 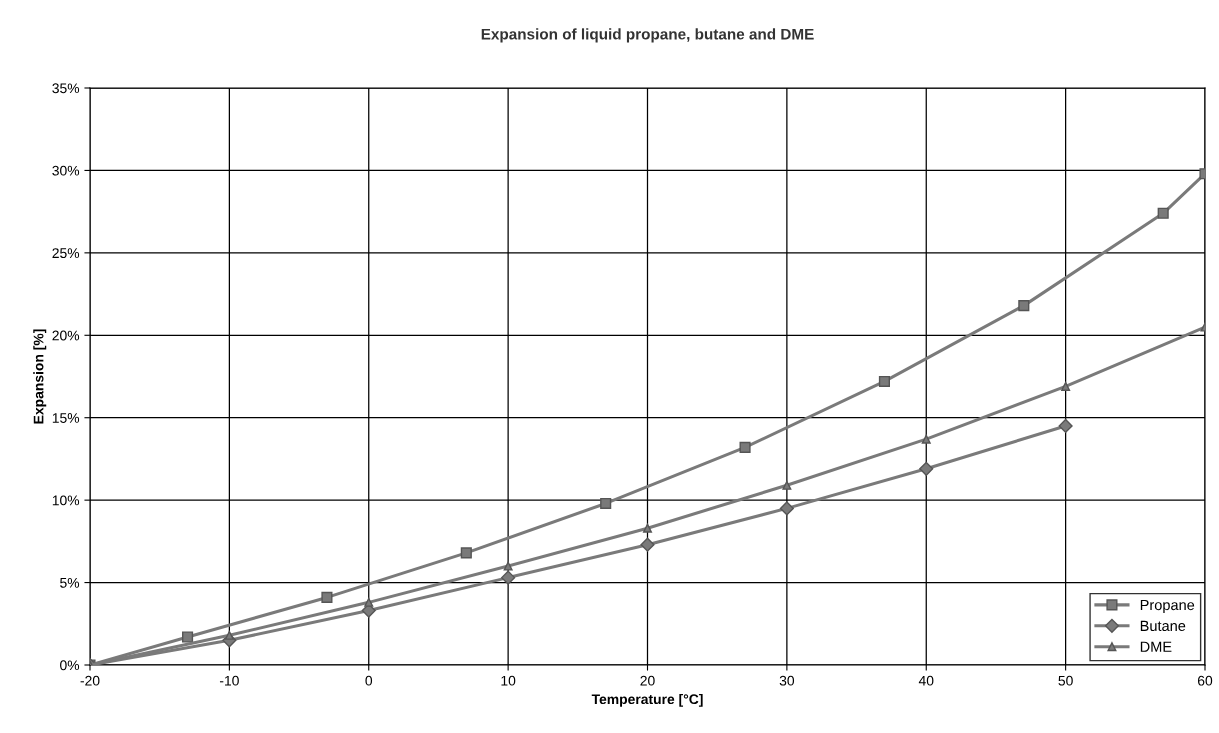 I want to click on y-tick-label: 35%, so click(x=66, y=88).